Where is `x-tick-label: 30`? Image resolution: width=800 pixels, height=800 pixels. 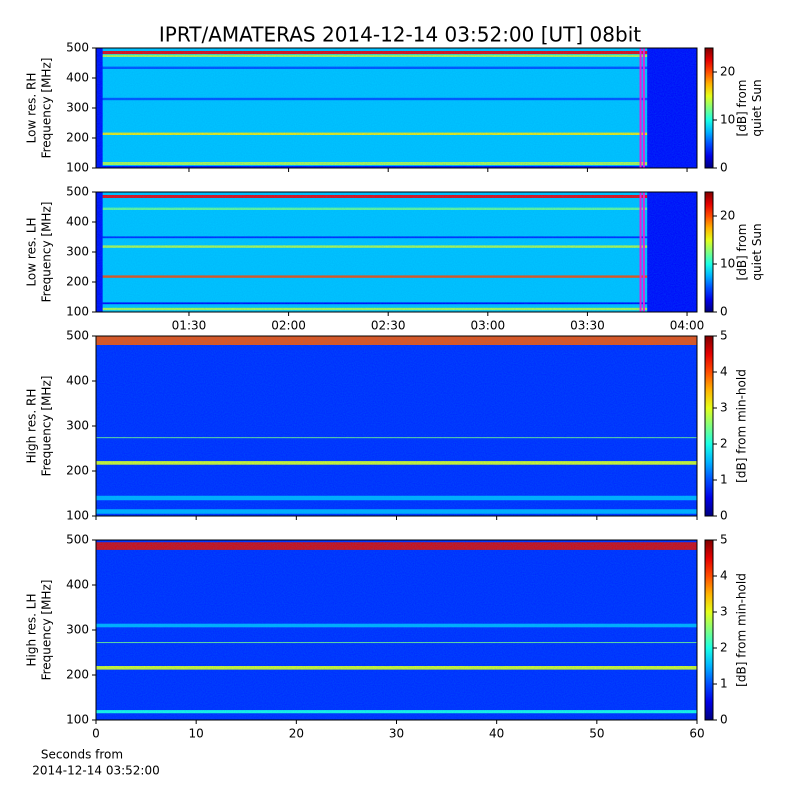 x-tick-label: 30 is located at coordinates (396, 734).